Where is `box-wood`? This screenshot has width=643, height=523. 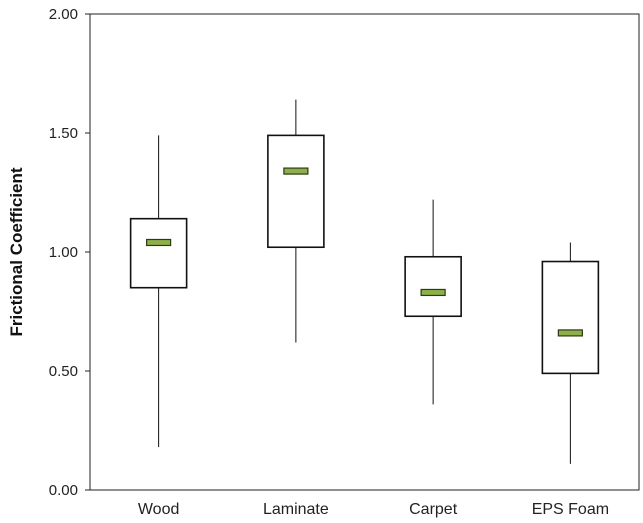 box-wood is located at coordinates (158, 291).